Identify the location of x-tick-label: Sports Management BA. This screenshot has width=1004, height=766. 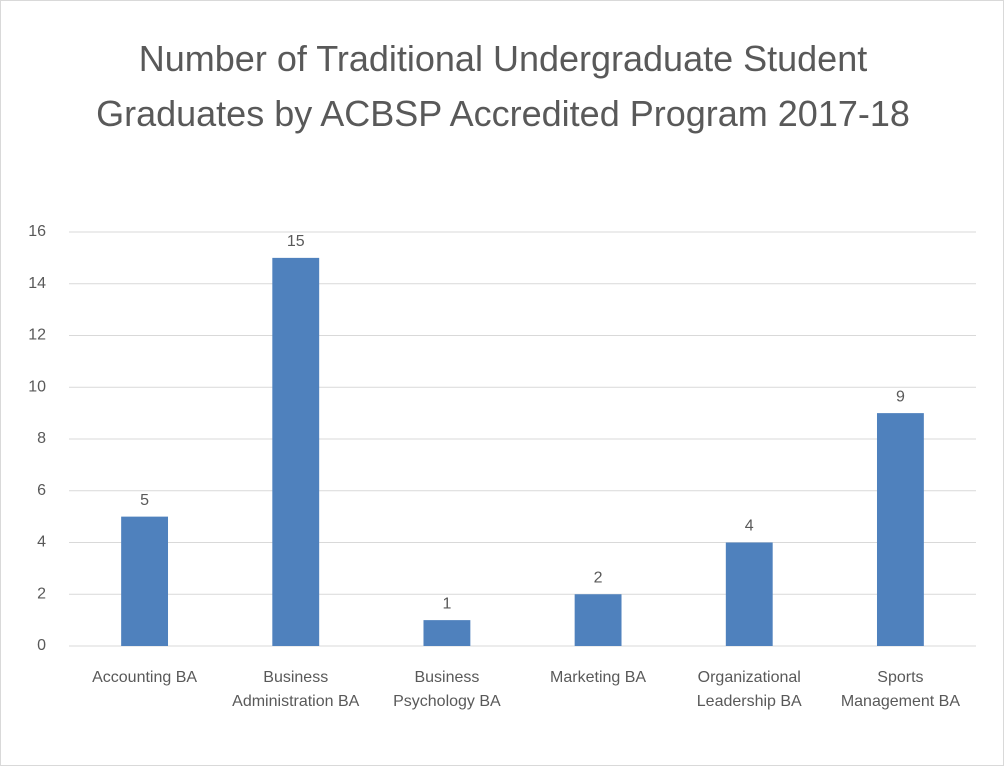
(900, 689).